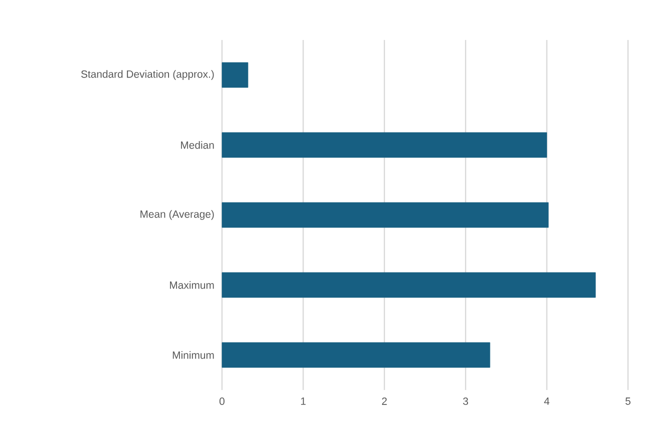  What do you see at coordinates (177, 215) in the screenshot?
I see `y-tick-label: Mean (Average)` at bounding box center [177, 215].